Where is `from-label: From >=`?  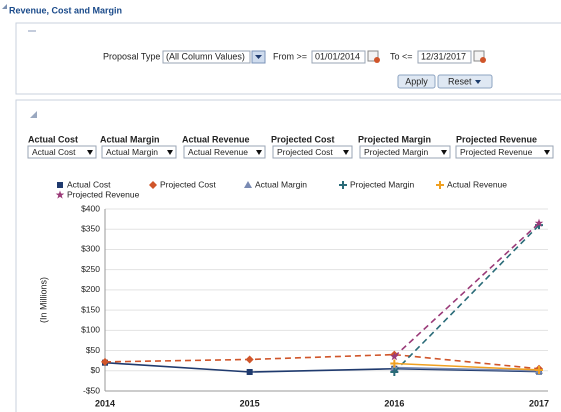
from-label: From >= is located at coordinates (290, 56).